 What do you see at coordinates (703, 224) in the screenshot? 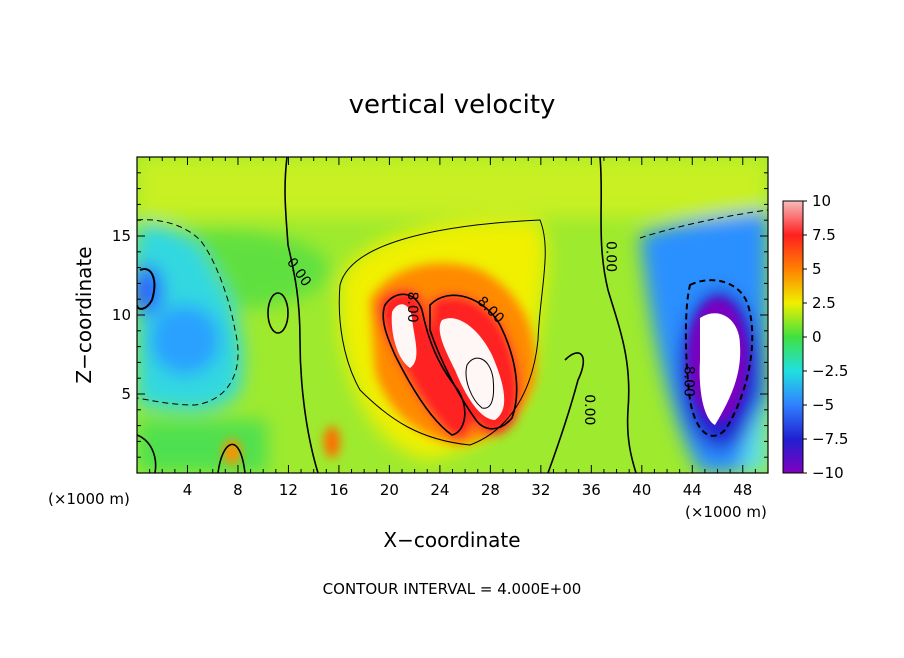
I see `contour-neg-four-right` at bounding box center [703, 224].